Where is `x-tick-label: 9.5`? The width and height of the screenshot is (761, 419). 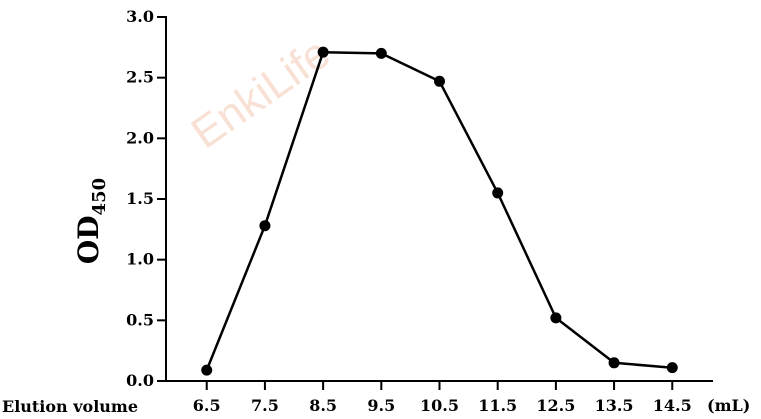 x-tick-label: 9.5 is located at coordinates (381, 405).